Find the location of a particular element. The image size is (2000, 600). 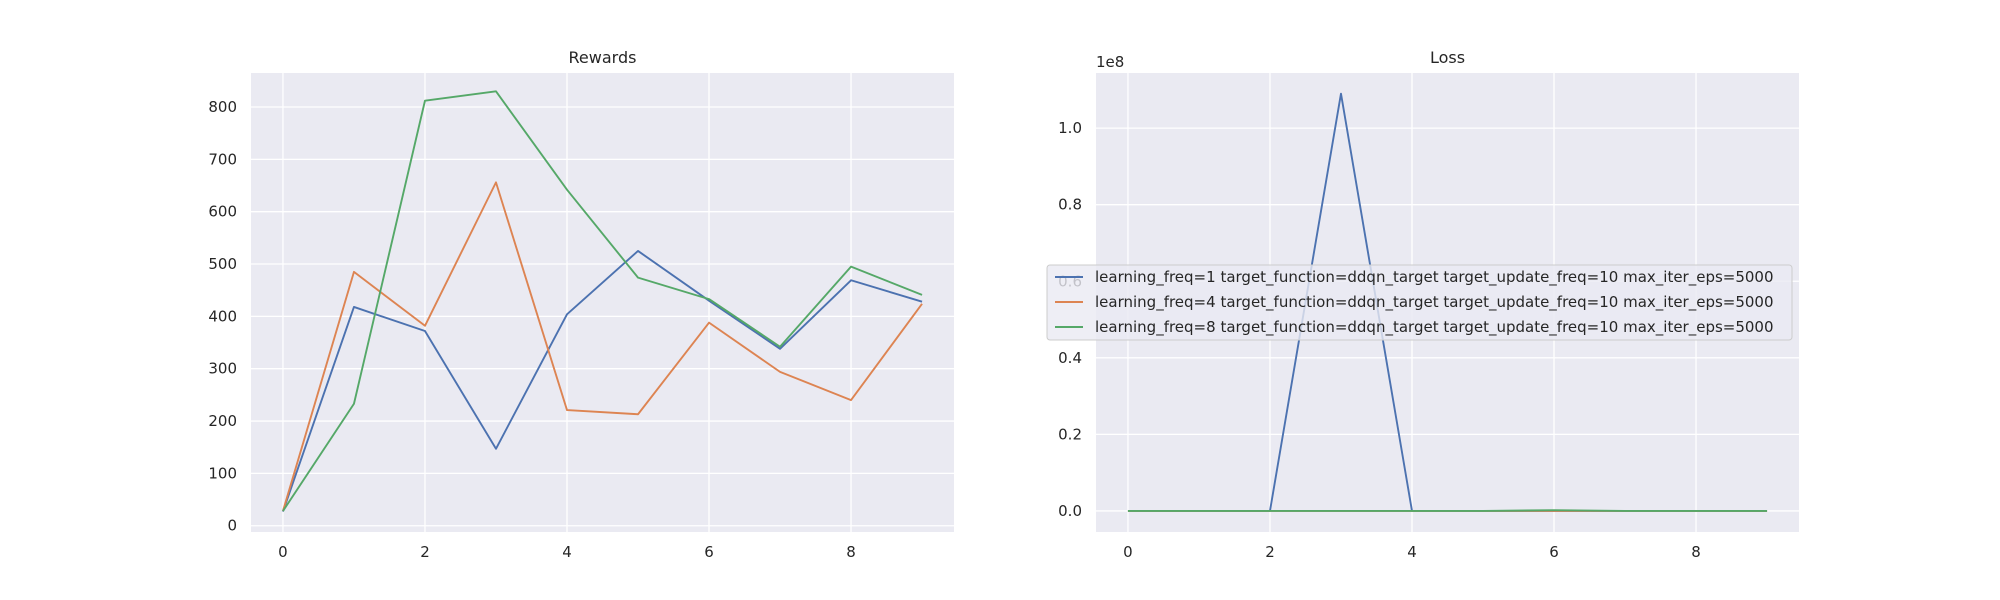

rewards-y-tick-label: 800 is located at coordinates (222, 107).